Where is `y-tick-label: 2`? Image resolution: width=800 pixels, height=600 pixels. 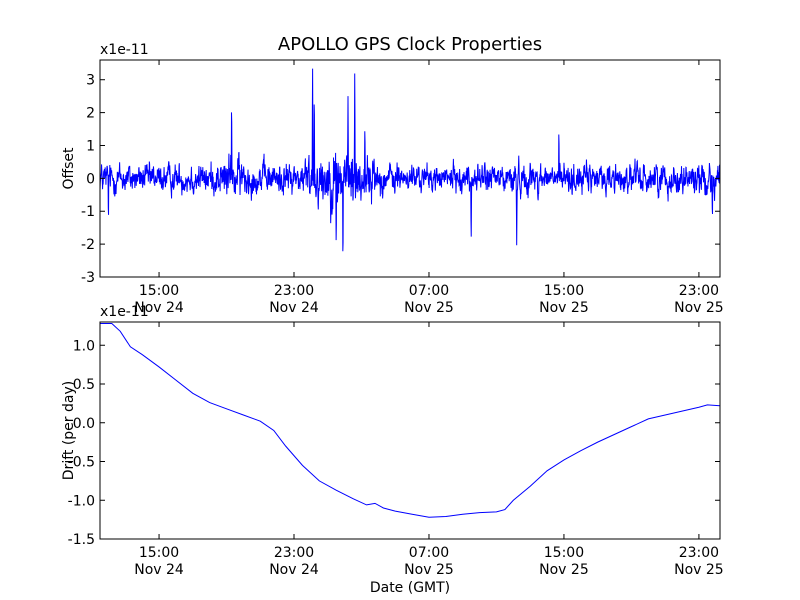
y-tick-label: 2 is located at coordinates (90, 114).